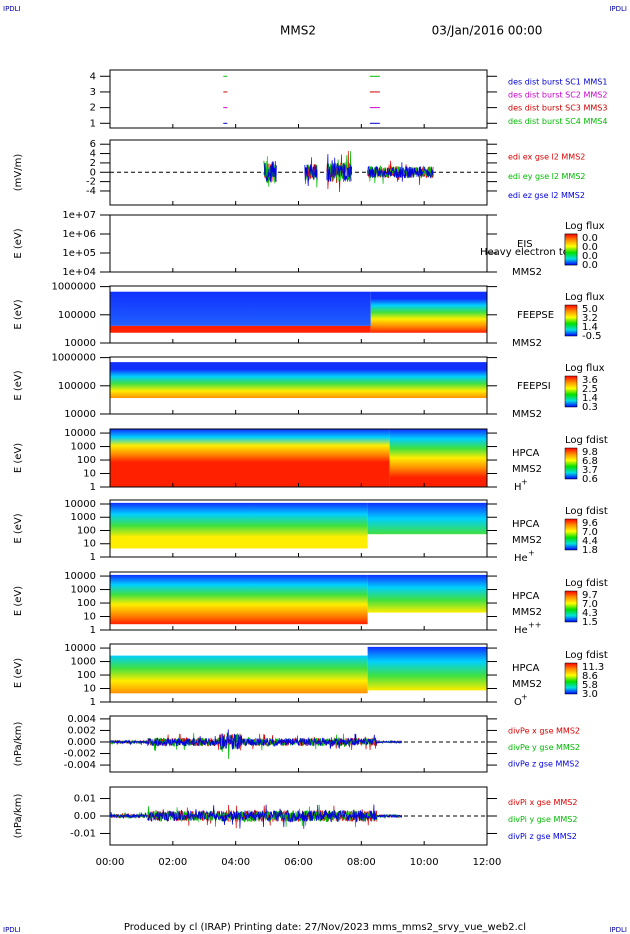 The image size is (630, 934). I want to click on colorbar-tick-label: 9.7, so click(590, 595).